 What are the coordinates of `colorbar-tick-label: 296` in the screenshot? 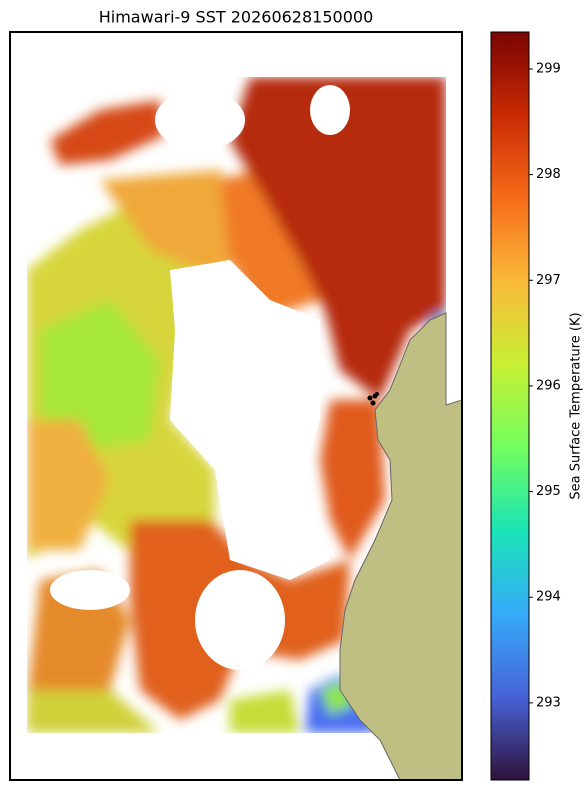 It's located at (548, 385).